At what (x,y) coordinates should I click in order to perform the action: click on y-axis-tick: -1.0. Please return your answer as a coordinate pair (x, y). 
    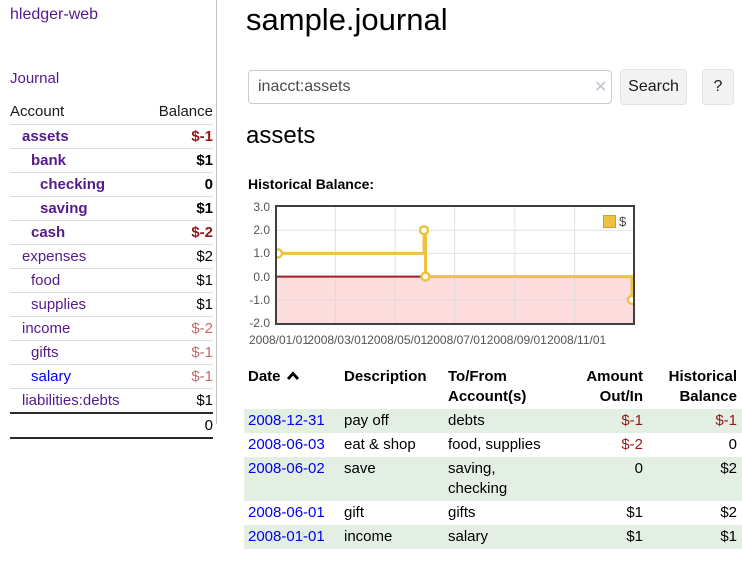
    Looking at the image, I should click on (259, 299).